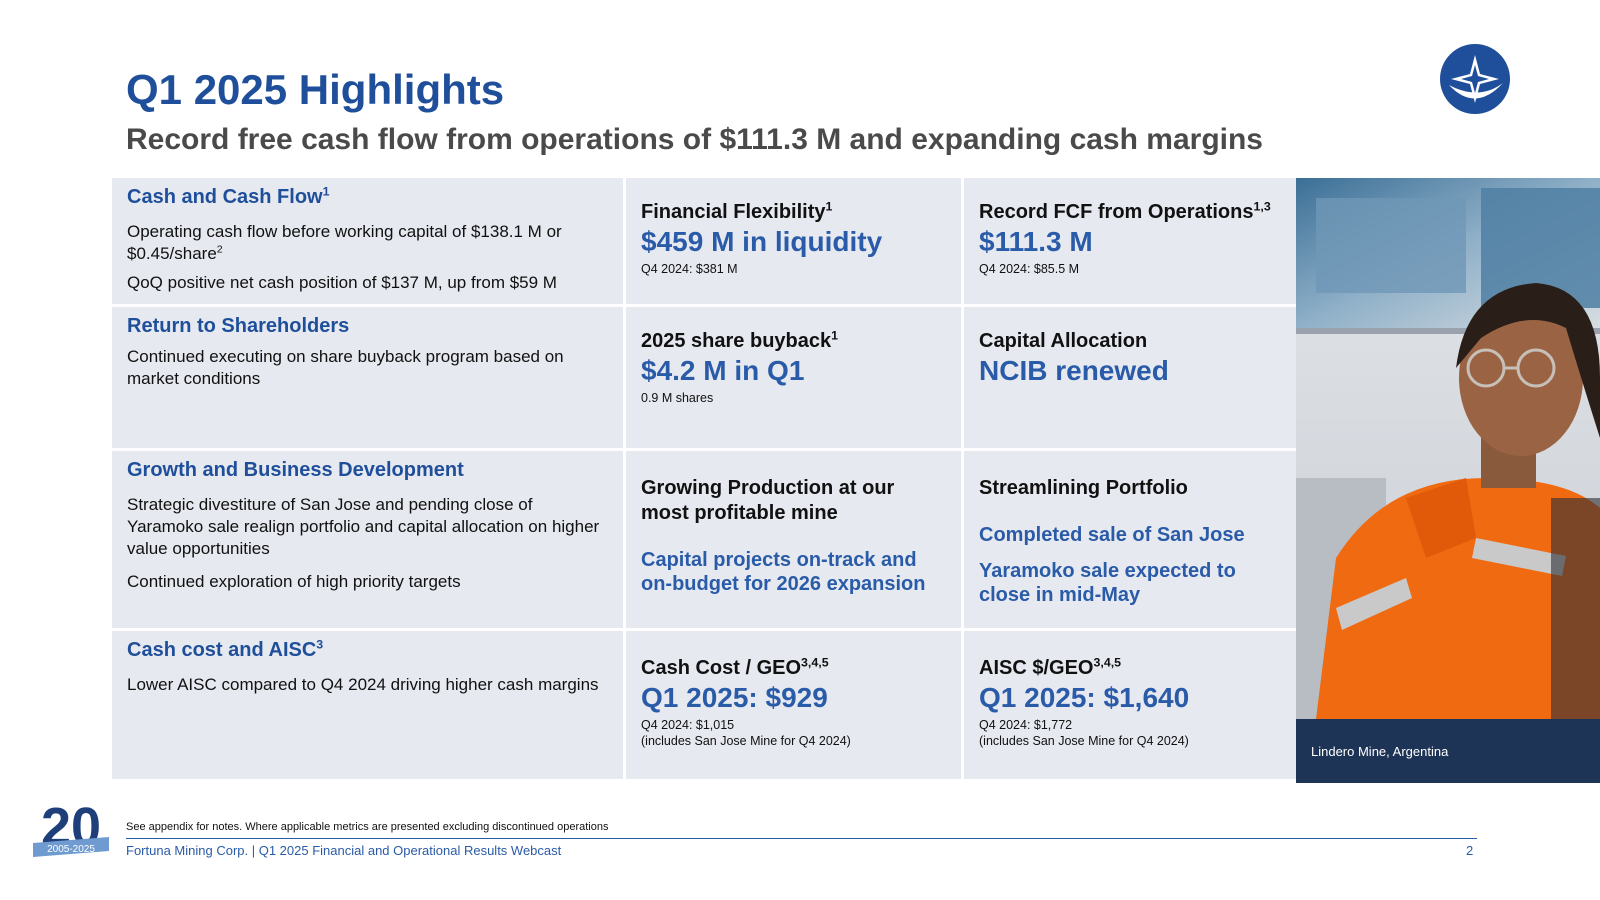  I want to click on kpi-label: Record FCF from Operations1,3, so click(1125, 211).